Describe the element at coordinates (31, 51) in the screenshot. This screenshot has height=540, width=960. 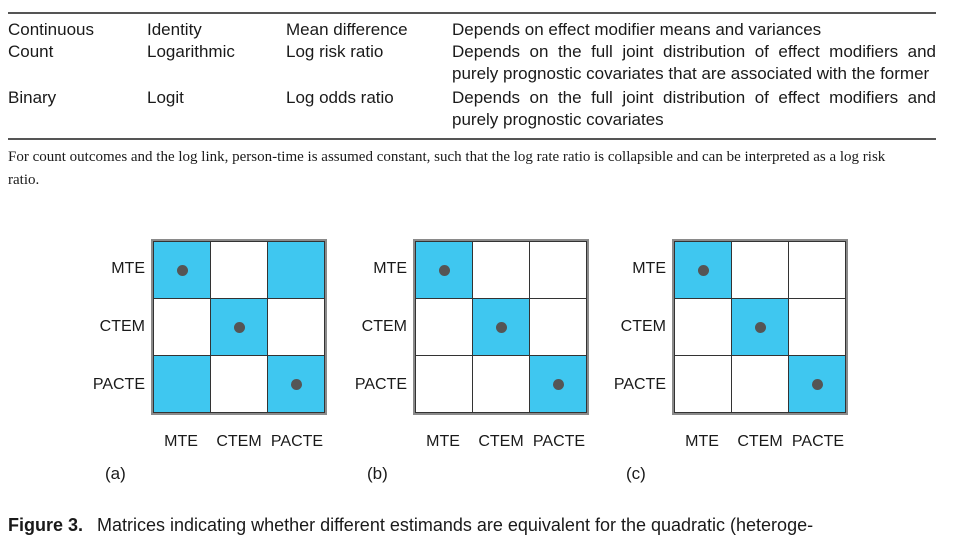
I see `outcome-cell: Count` at that location.